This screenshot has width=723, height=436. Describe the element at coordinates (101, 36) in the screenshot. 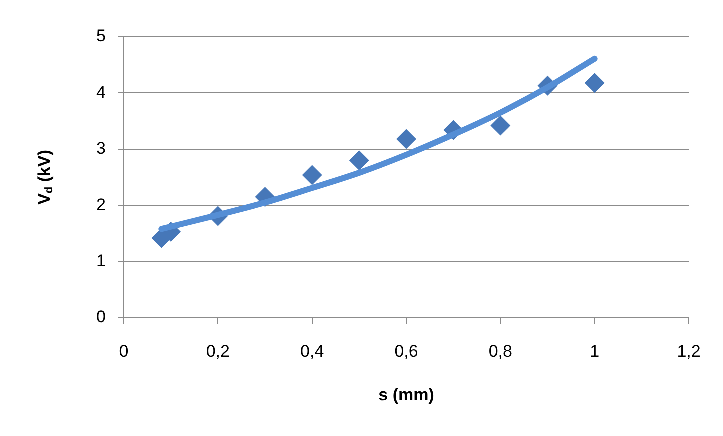

I see `y-tick-label: 5` at that location.